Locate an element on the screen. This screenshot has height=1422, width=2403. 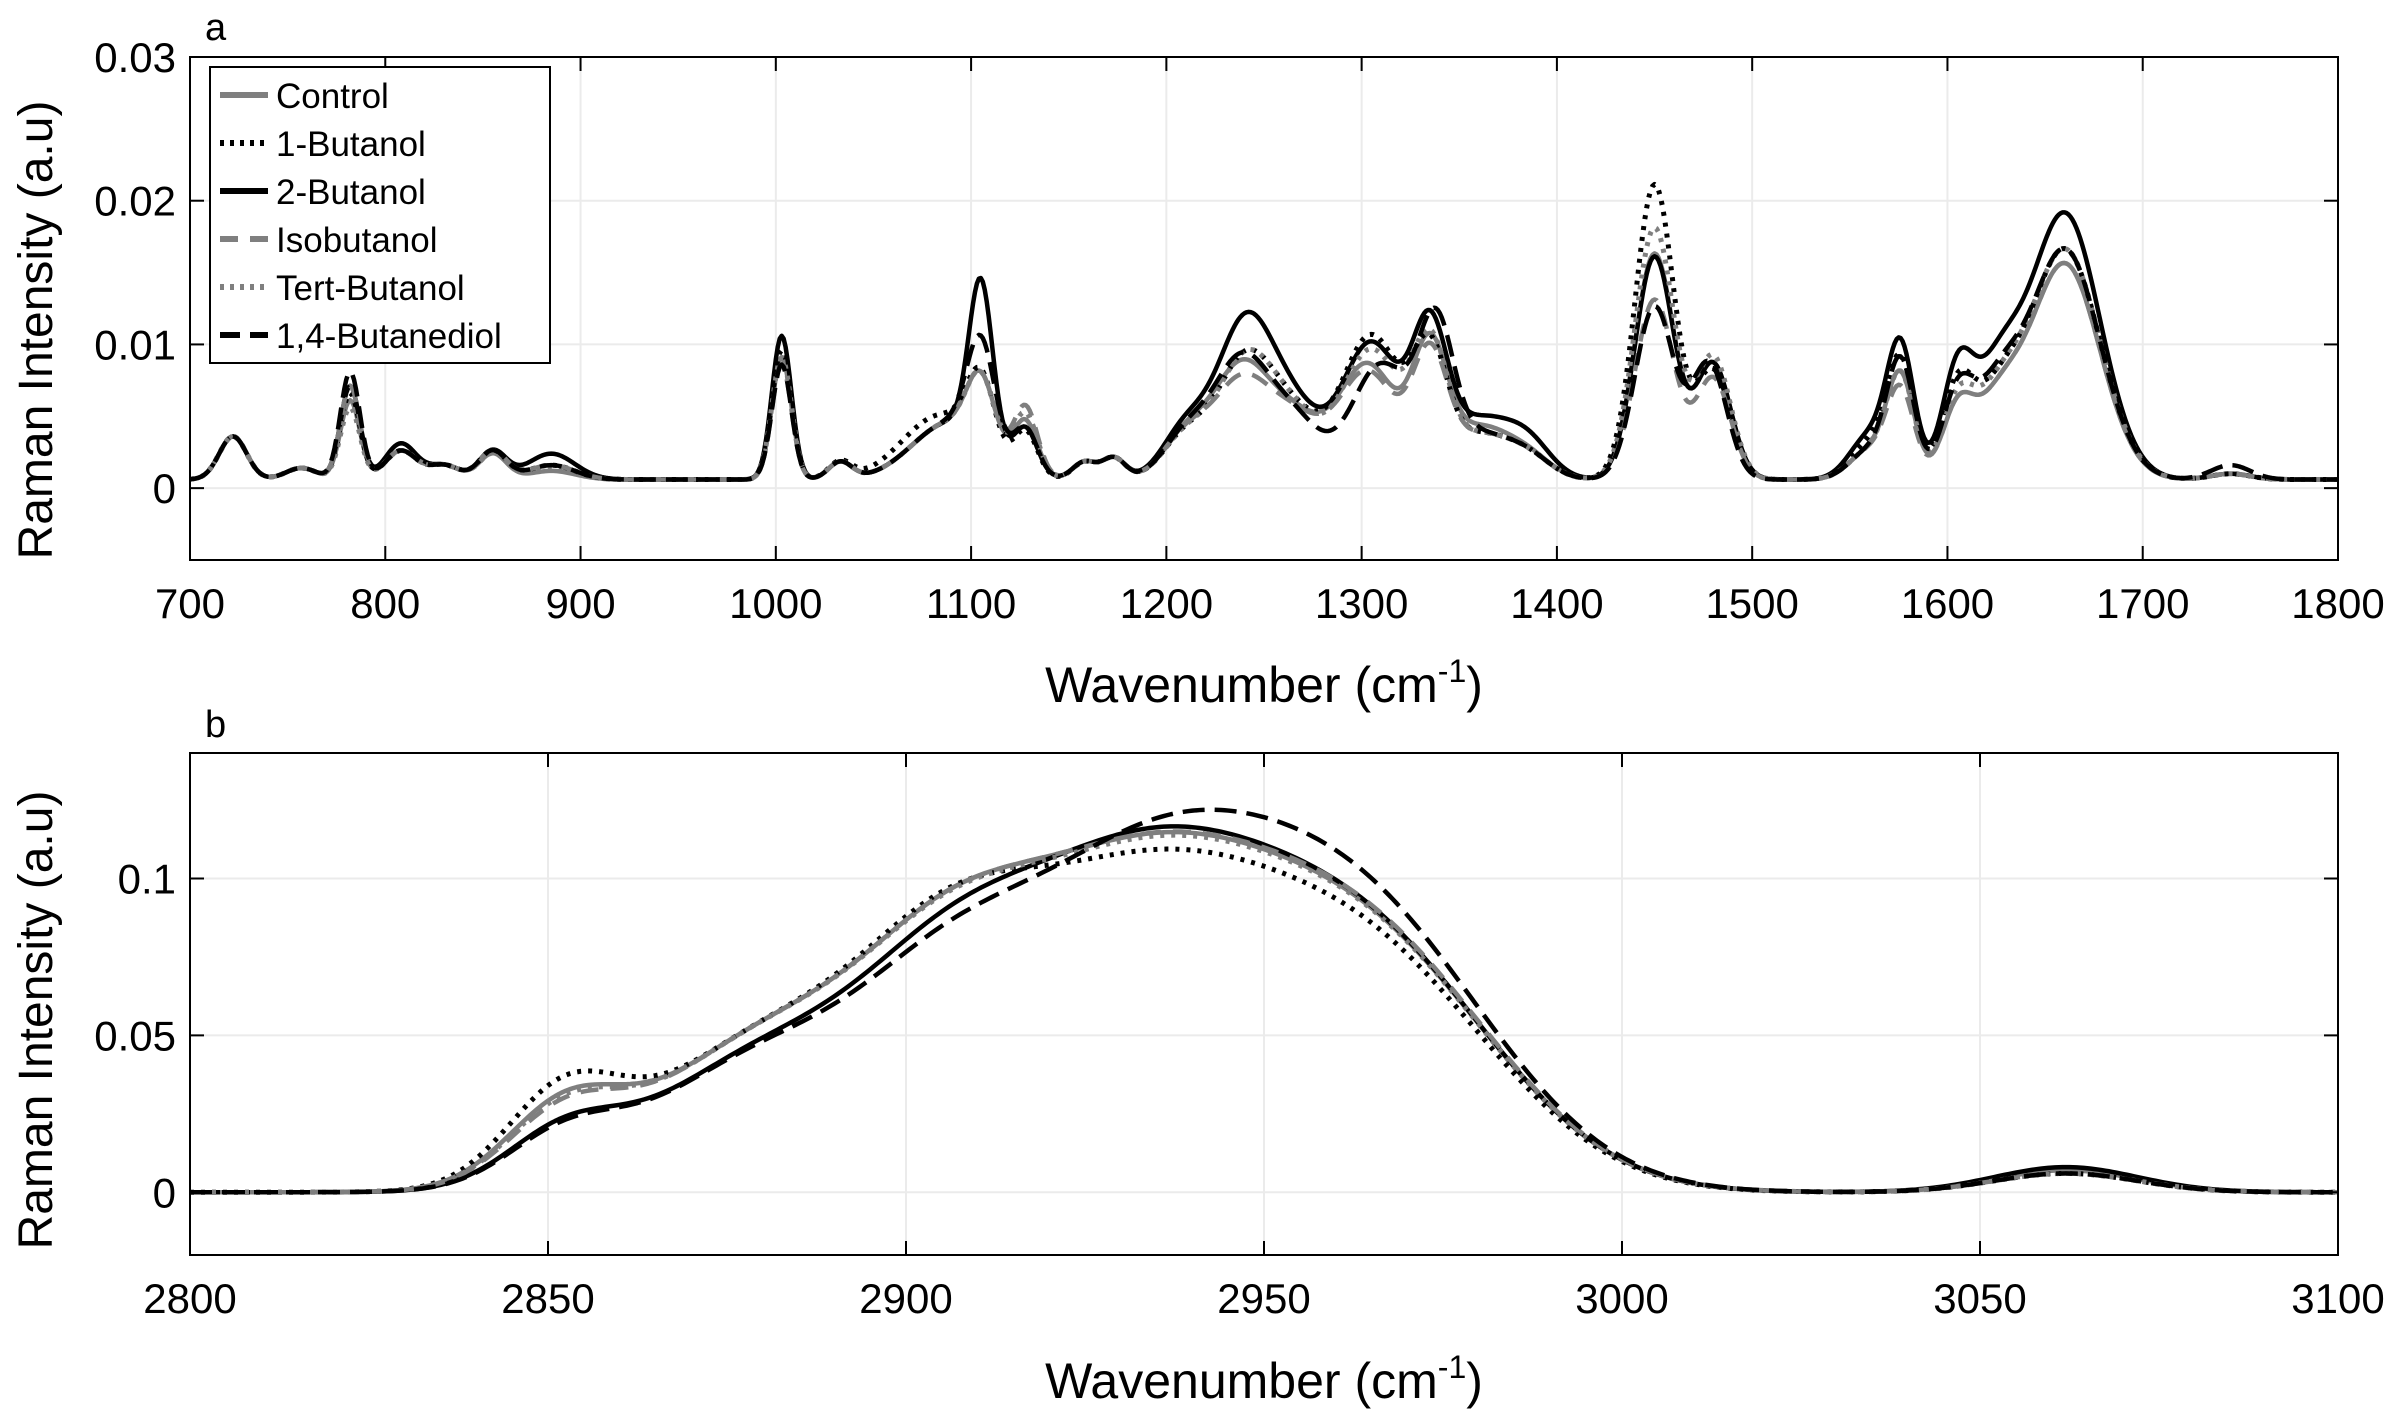
legend-label-2-butanol: 2-Butanol is located at coordinates (351, 192).